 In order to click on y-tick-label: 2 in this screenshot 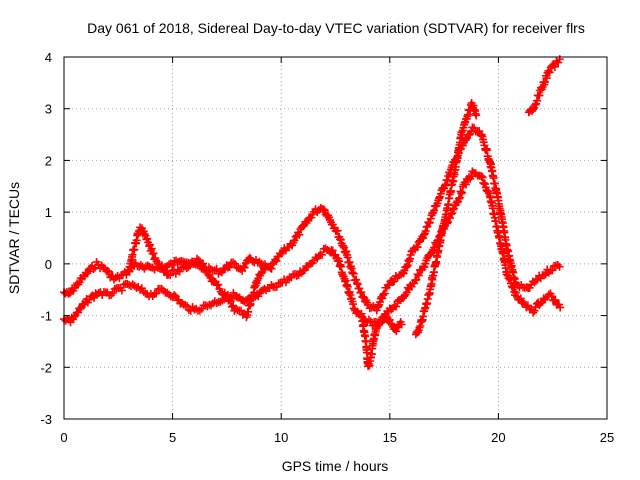, I will do `click(48, 160)`.